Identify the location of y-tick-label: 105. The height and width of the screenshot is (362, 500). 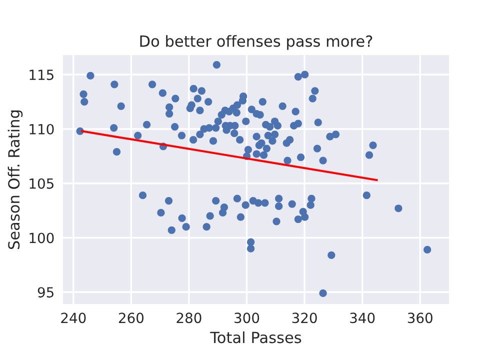
(42, 183).